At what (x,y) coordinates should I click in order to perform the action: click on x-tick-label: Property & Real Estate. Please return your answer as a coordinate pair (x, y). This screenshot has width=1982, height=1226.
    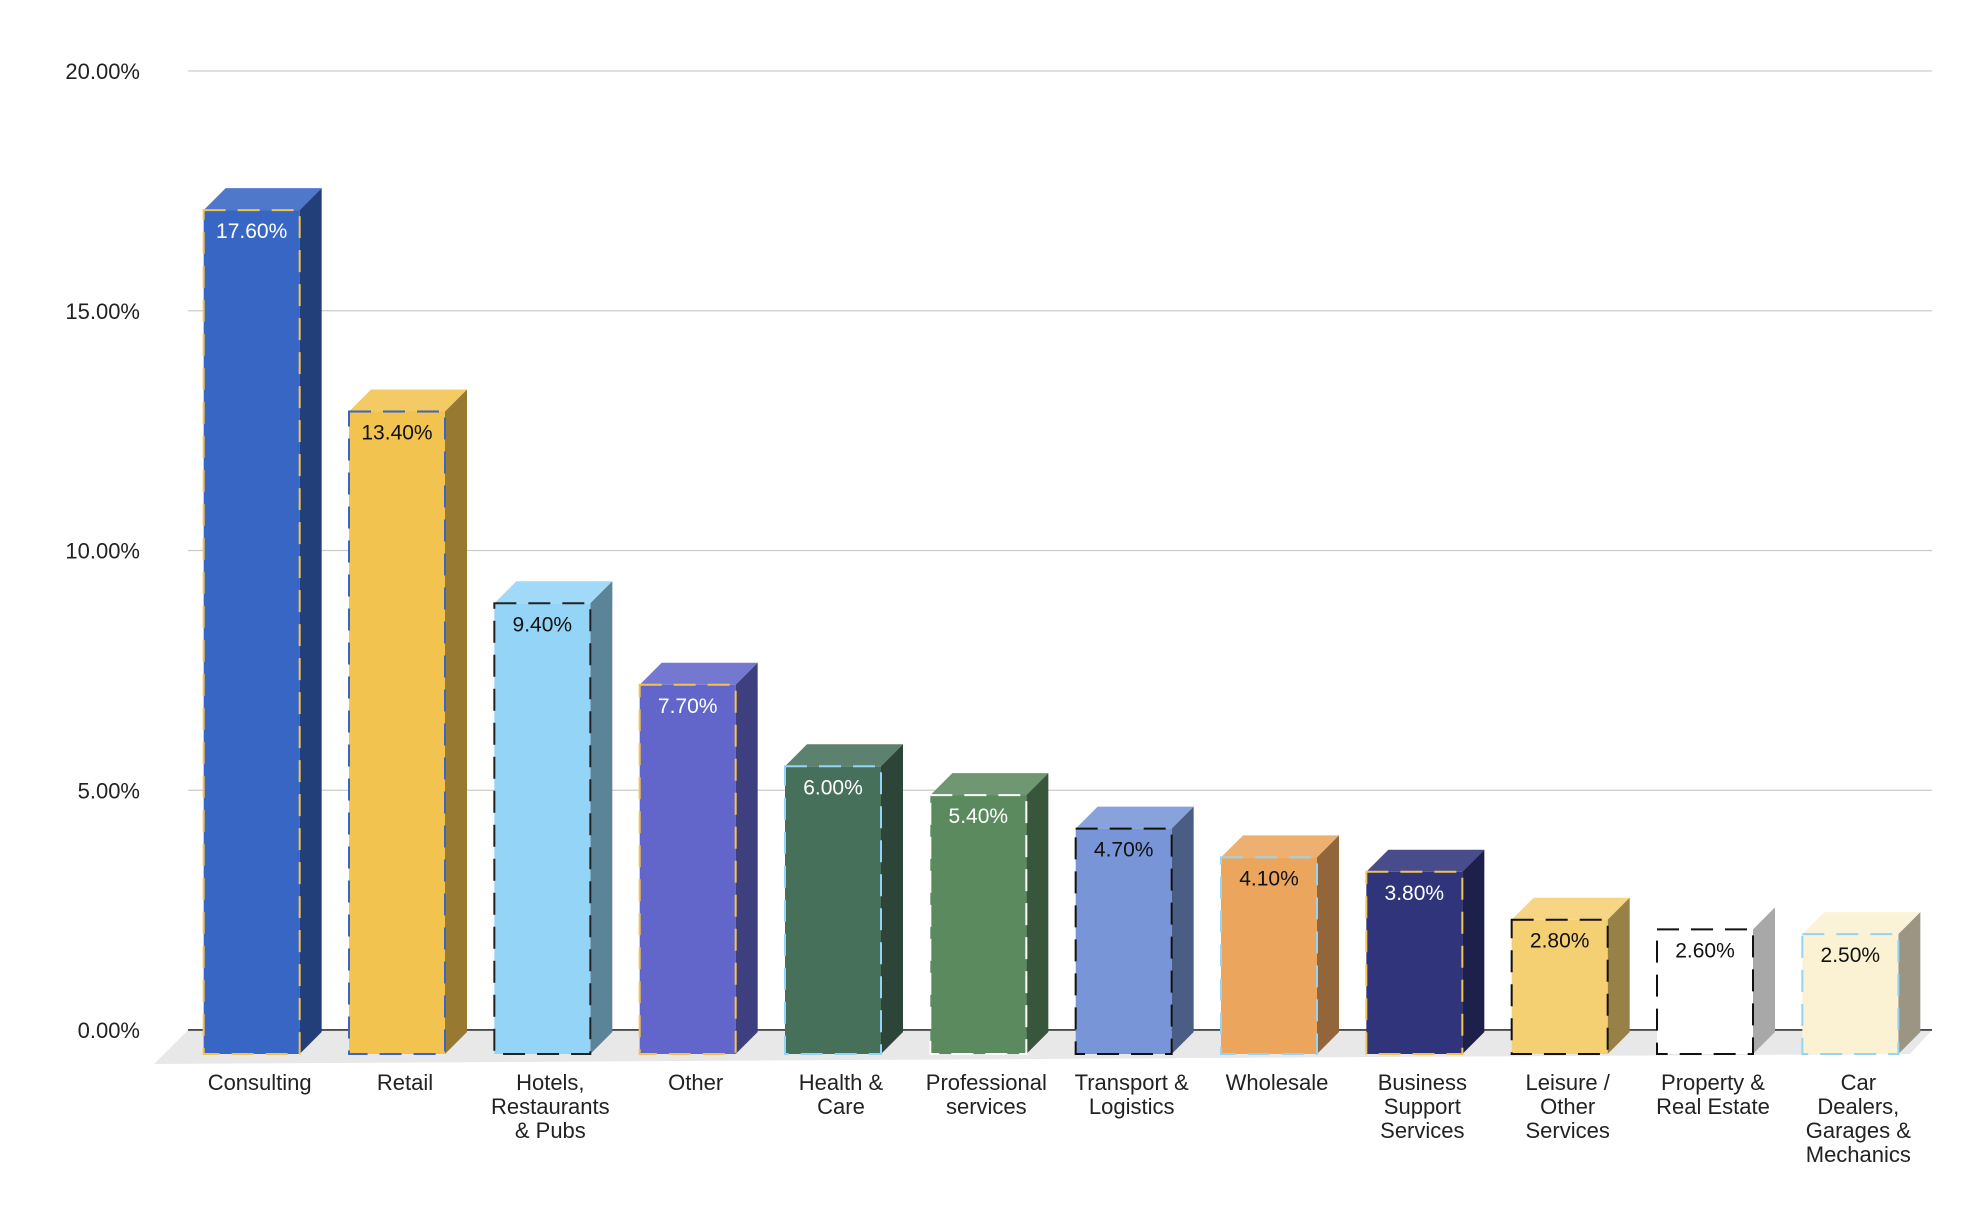
    Looking at the image, I should click on (1713, 1094).